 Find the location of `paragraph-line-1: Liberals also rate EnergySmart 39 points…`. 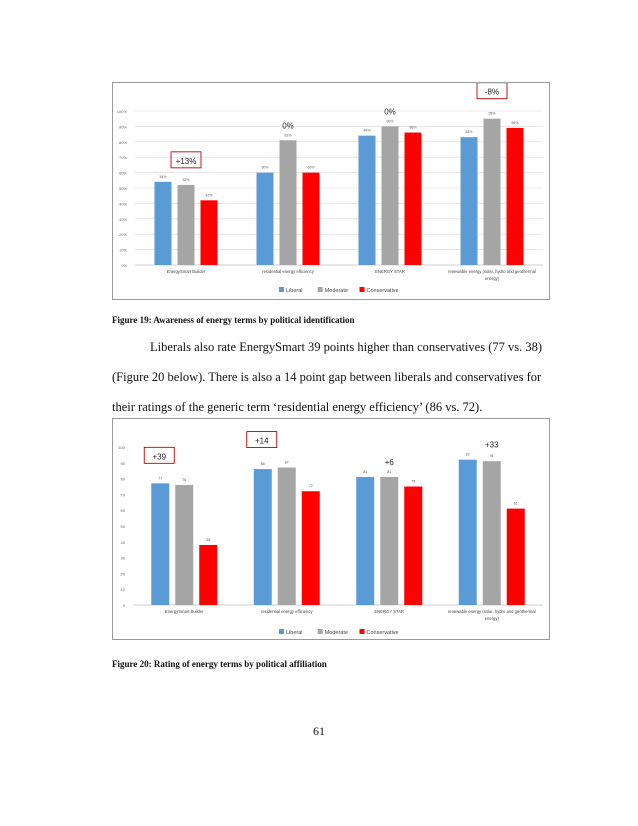

paragraph-line-1: Liberals also rate EnergySmart 39 points… is located at coordinates (346, 347).